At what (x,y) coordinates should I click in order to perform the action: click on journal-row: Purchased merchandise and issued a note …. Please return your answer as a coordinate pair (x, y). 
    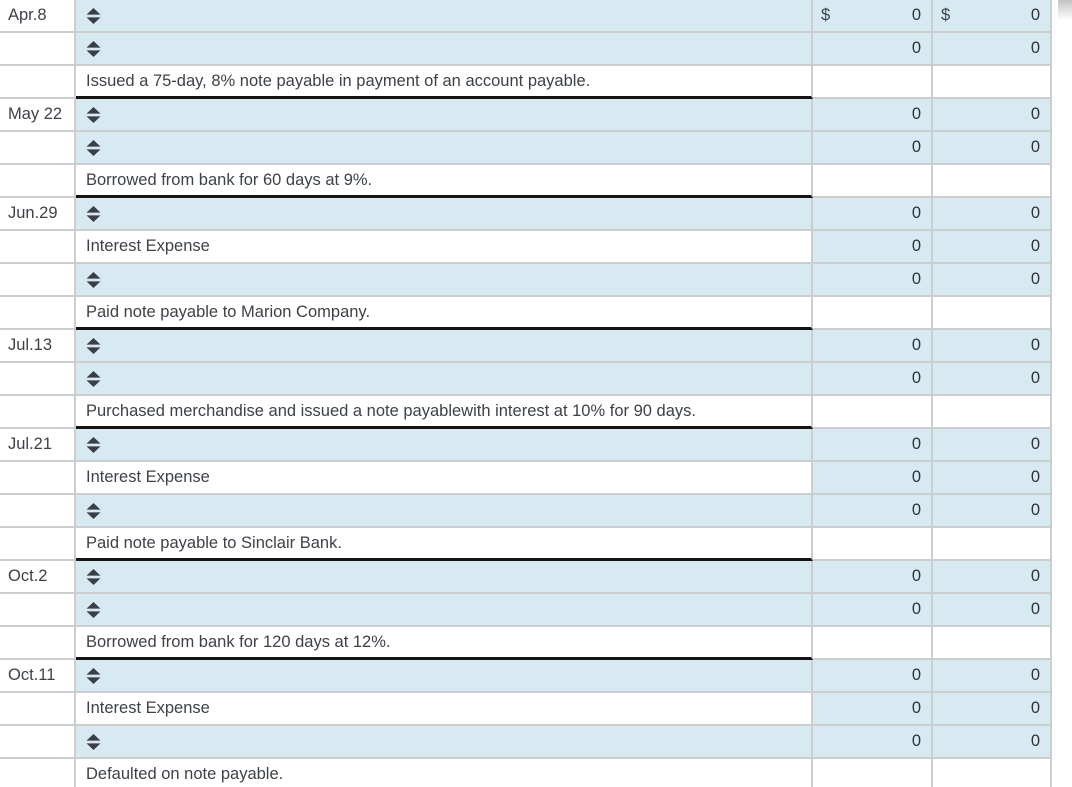
    Looking at the image, I should click on (536, 412).